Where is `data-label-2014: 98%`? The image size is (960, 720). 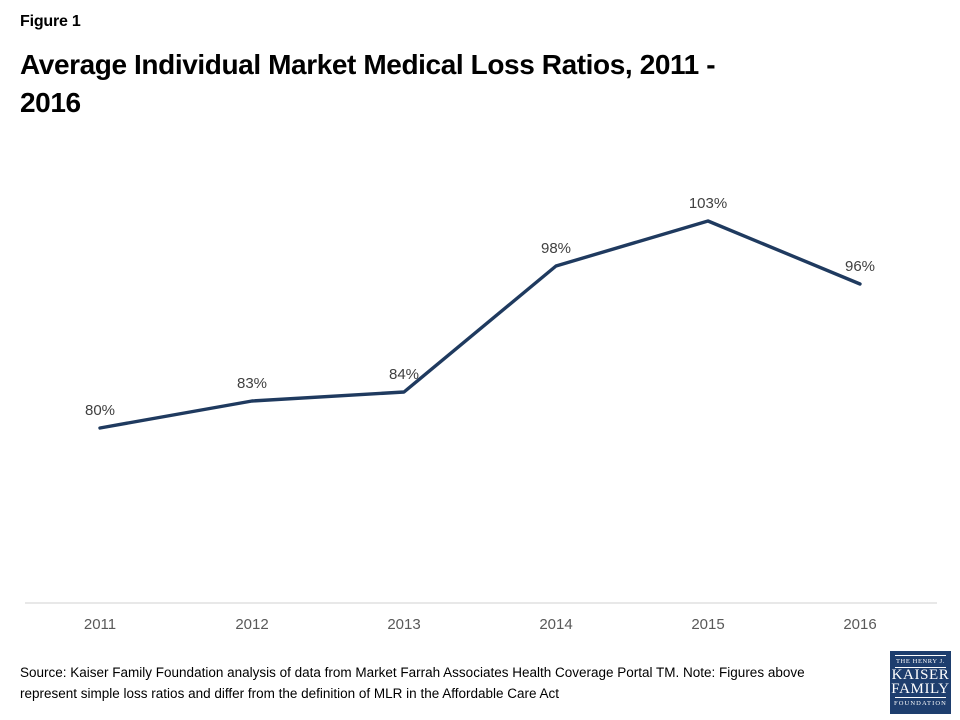 data-label-2014: 98% is located at coordinates (556, 248).